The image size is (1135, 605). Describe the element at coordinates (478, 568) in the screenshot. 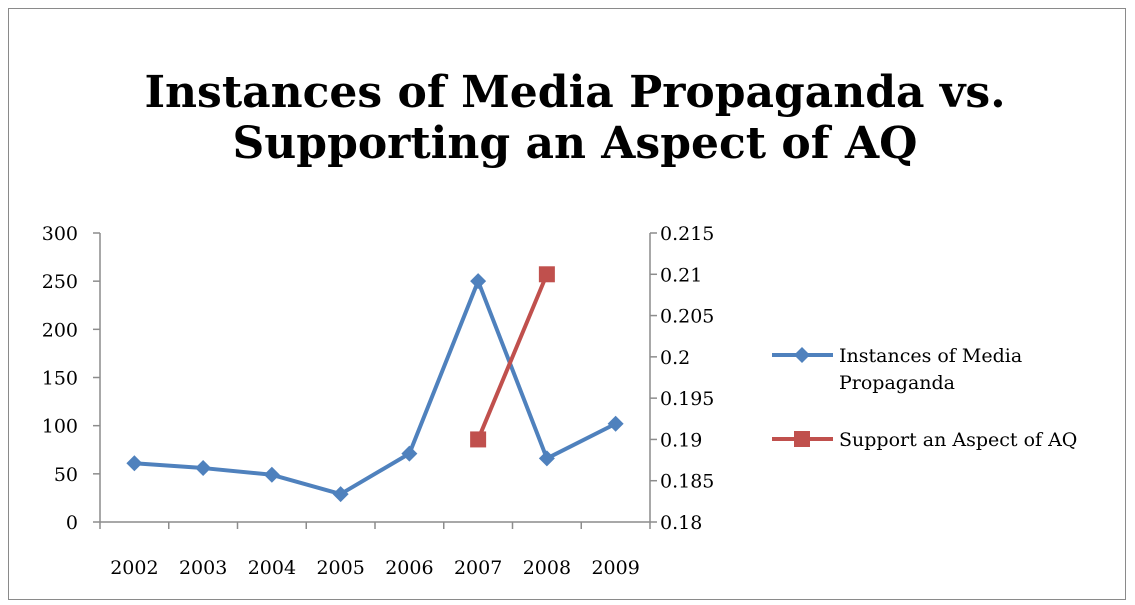

I see `x-tick-label: 2007` at that location.